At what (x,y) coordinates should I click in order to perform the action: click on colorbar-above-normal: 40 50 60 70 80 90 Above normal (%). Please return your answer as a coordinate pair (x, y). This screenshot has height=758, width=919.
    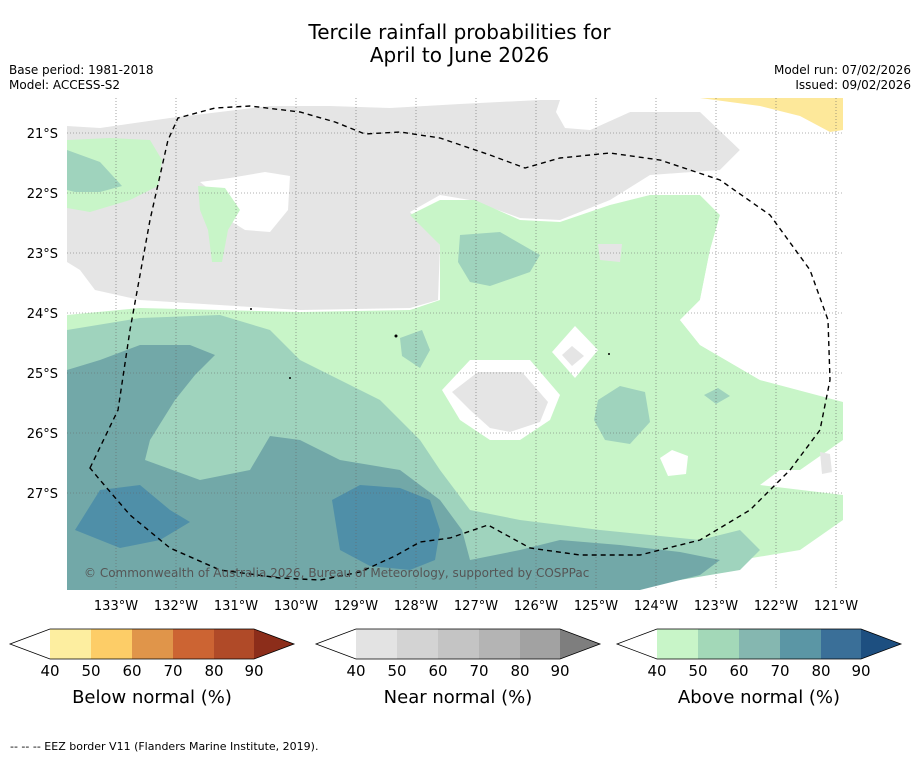
    Looking at the image, I should click on (759, 668).